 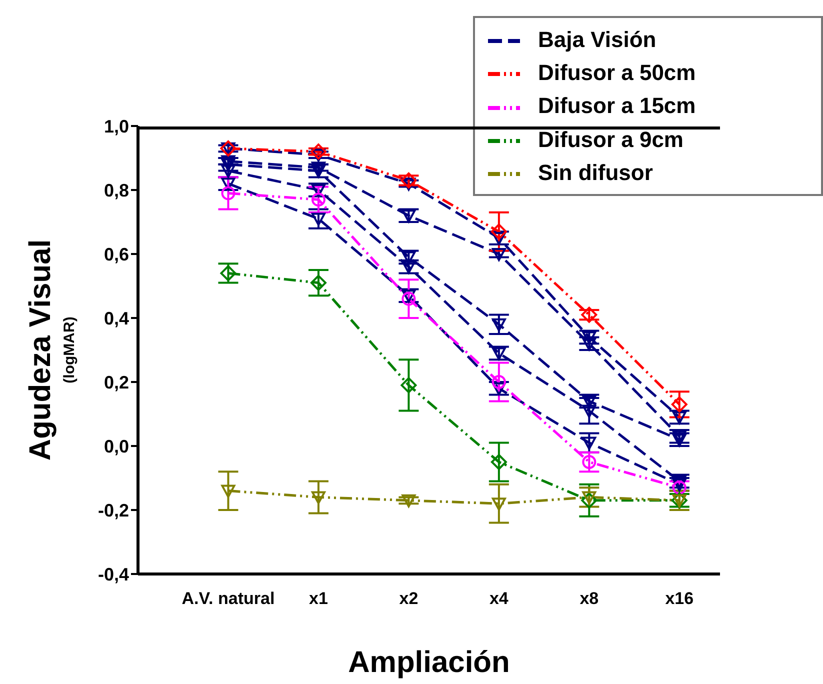 What do you see at coordinates (408, 598) in the screenshot?
I see `x-tick-label: x2` at bounding box center [408, 598].